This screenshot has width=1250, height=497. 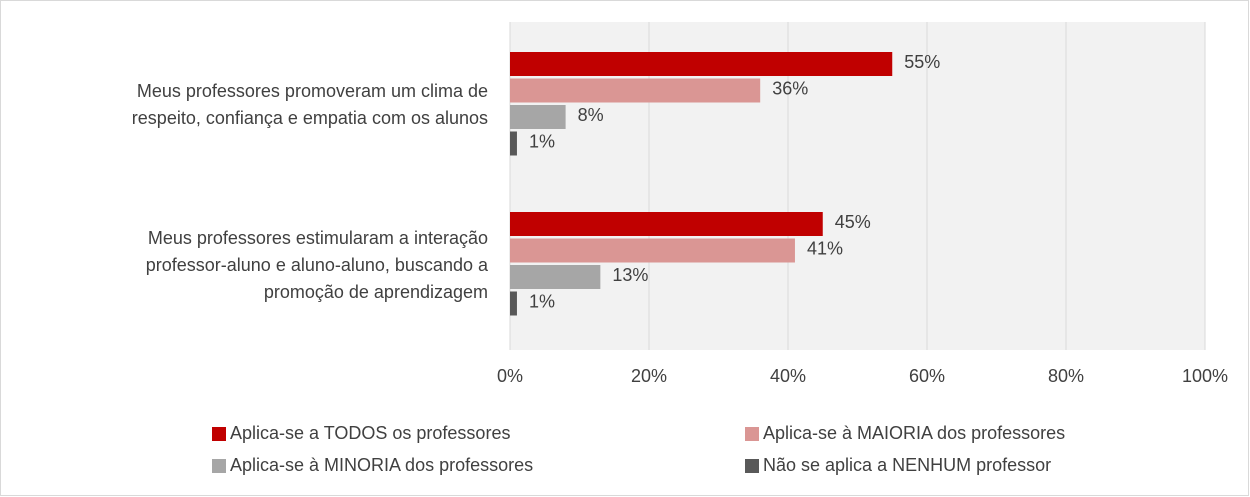 What do you see at coordinates (790, 88) in the screenshot?
I see `data-label: 36%` at bounding box center [790, 88].